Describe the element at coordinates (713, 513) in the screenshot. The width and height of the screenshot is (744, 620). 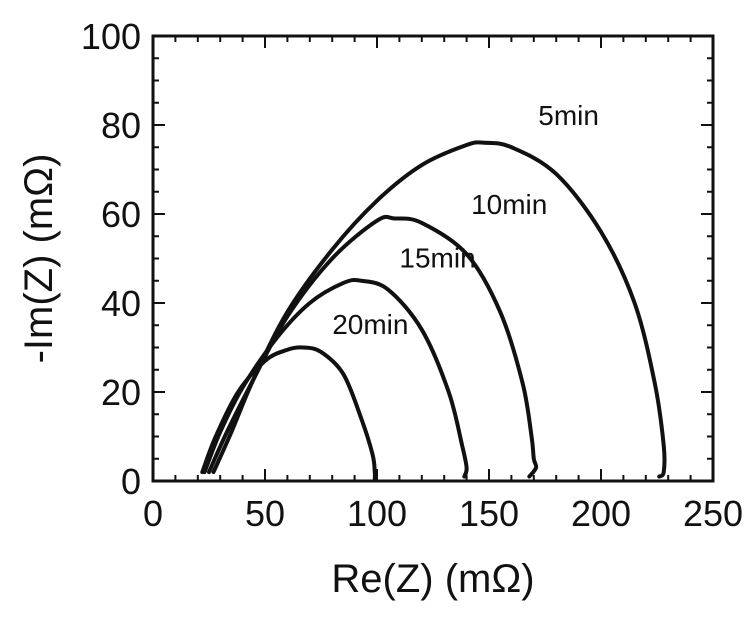
I see `x-tick-label: 250` at that location.